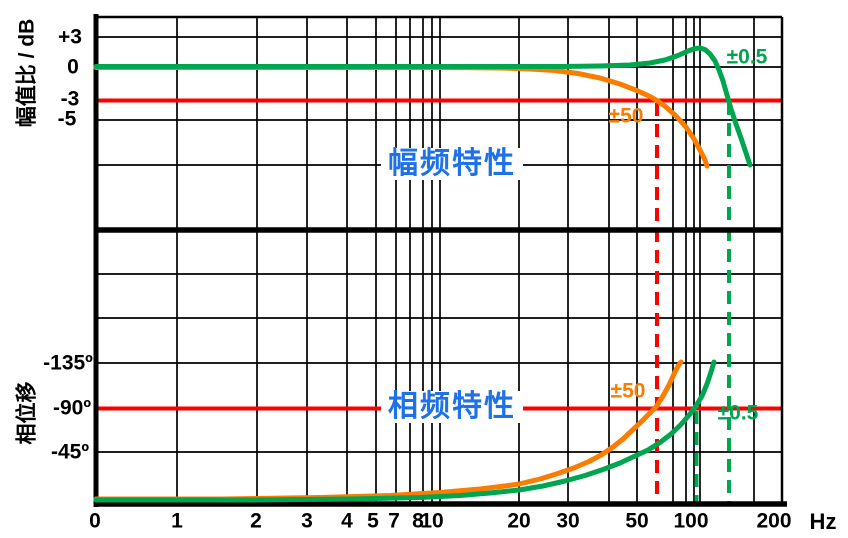 The image size is (848, 538). I want to click on x-tick-label: 200, so click(774, 521).